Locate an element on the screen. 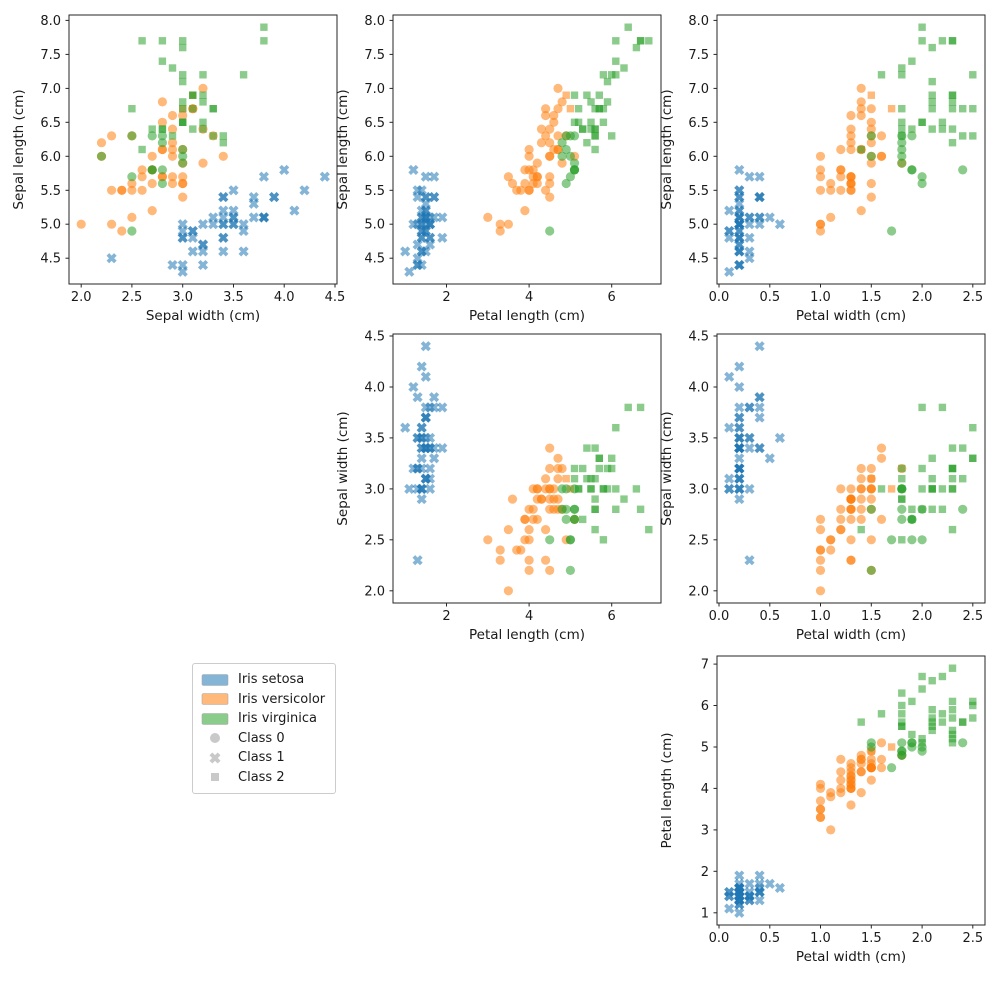 Image resolution: width=1008 pixels, height=984 pixels. x-tick-label: 4.0 is located at coordinates (284, 297).